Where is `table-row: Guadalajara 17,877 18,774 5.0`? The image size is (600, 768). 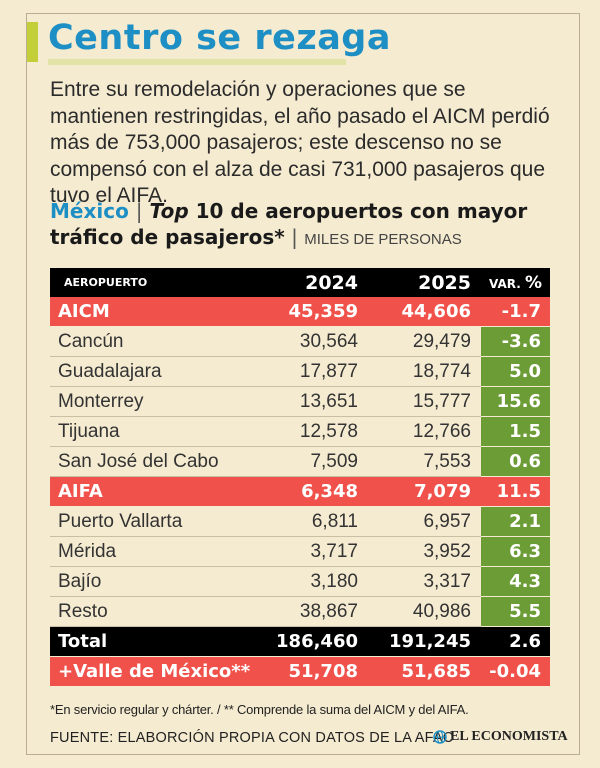
table-row: Guadalajara 17,877 18,774 5.0 is located at coordinates (300, 371).